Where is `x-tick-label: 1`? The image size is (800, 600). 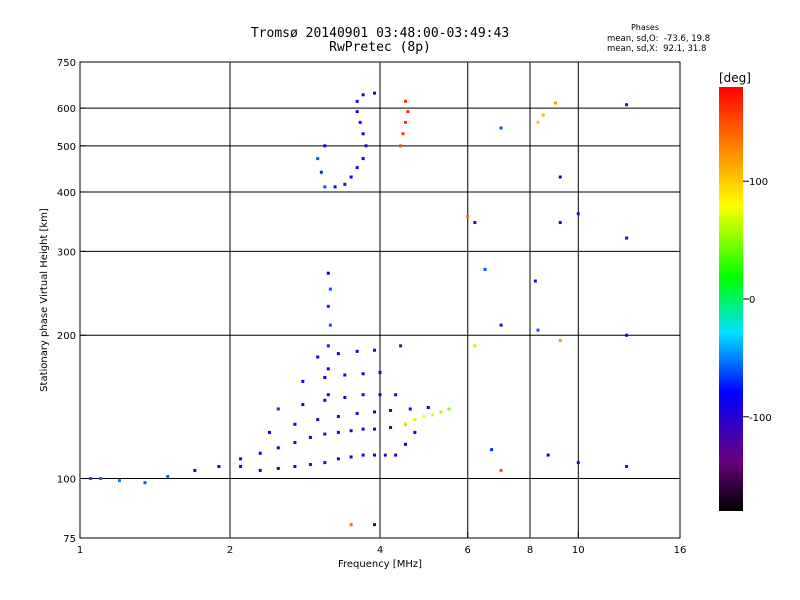
x-tick-label: 1 is located at coordinates (80, 550).